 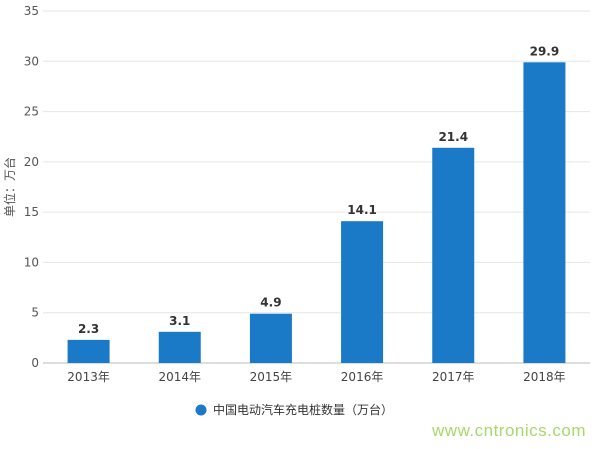 I want to click on x-tick-label: 2018年, so click(x=544, y=377).